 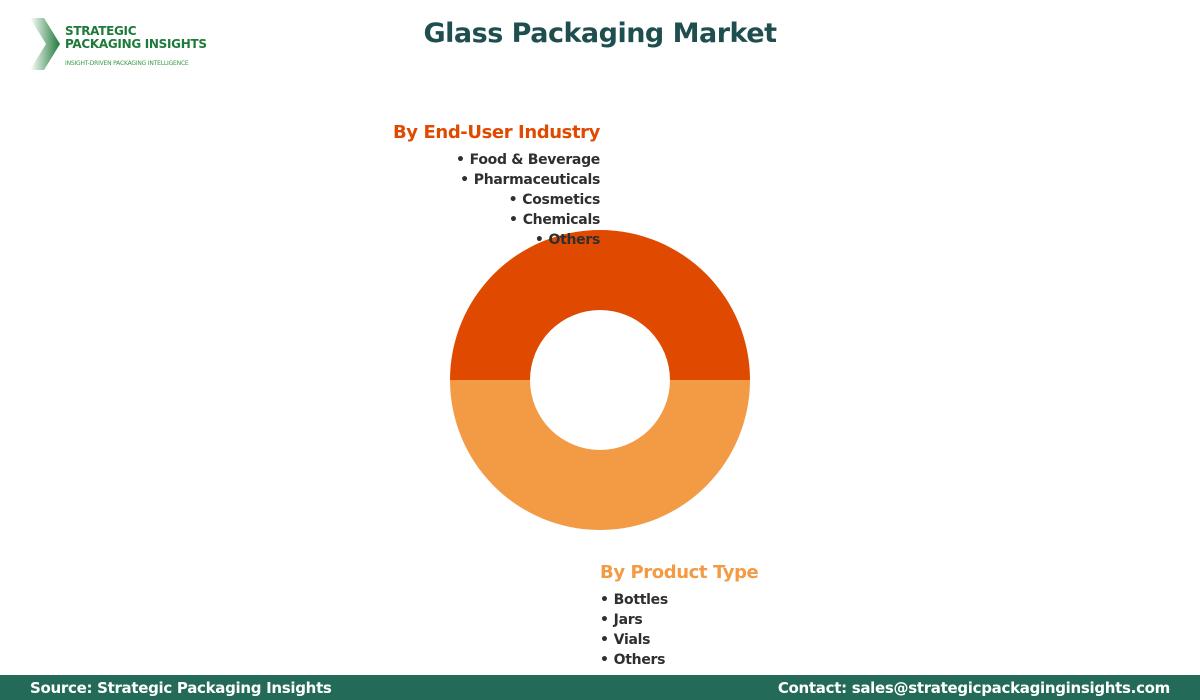 What do you see at coordinates (496, 132) in the screenshot?
I see `end-user-industry-title: By End-User Industry` at bounding box center [496, 132].